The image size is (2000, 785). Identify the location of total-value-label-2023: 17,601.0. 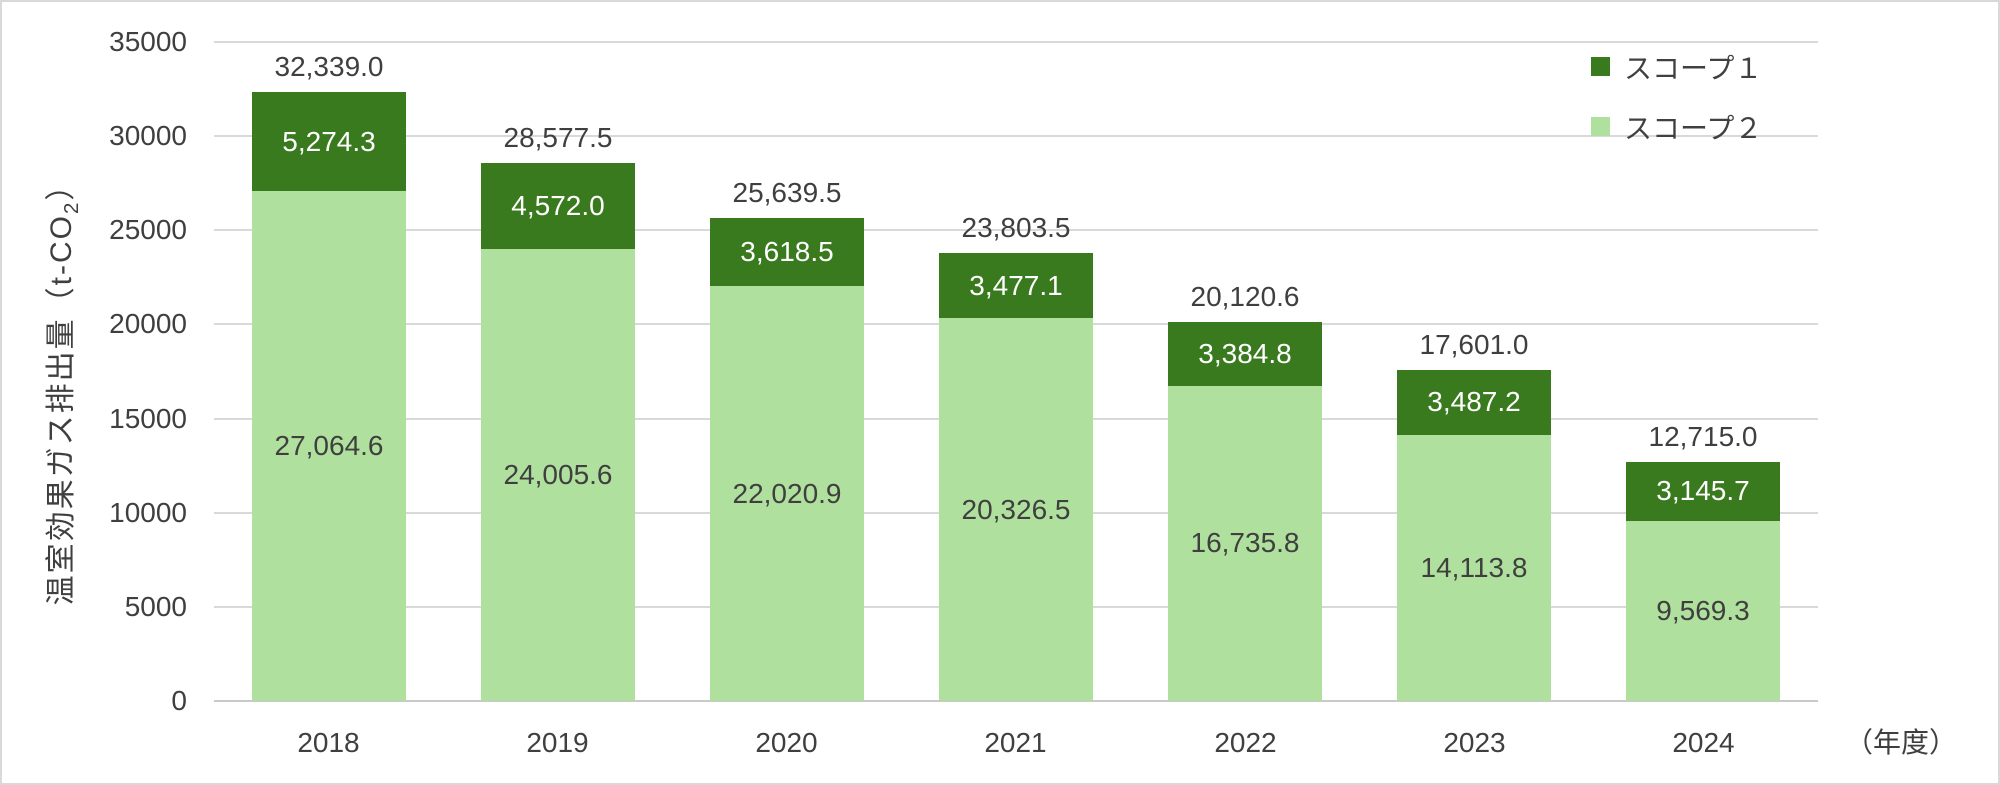
(1474, 344).